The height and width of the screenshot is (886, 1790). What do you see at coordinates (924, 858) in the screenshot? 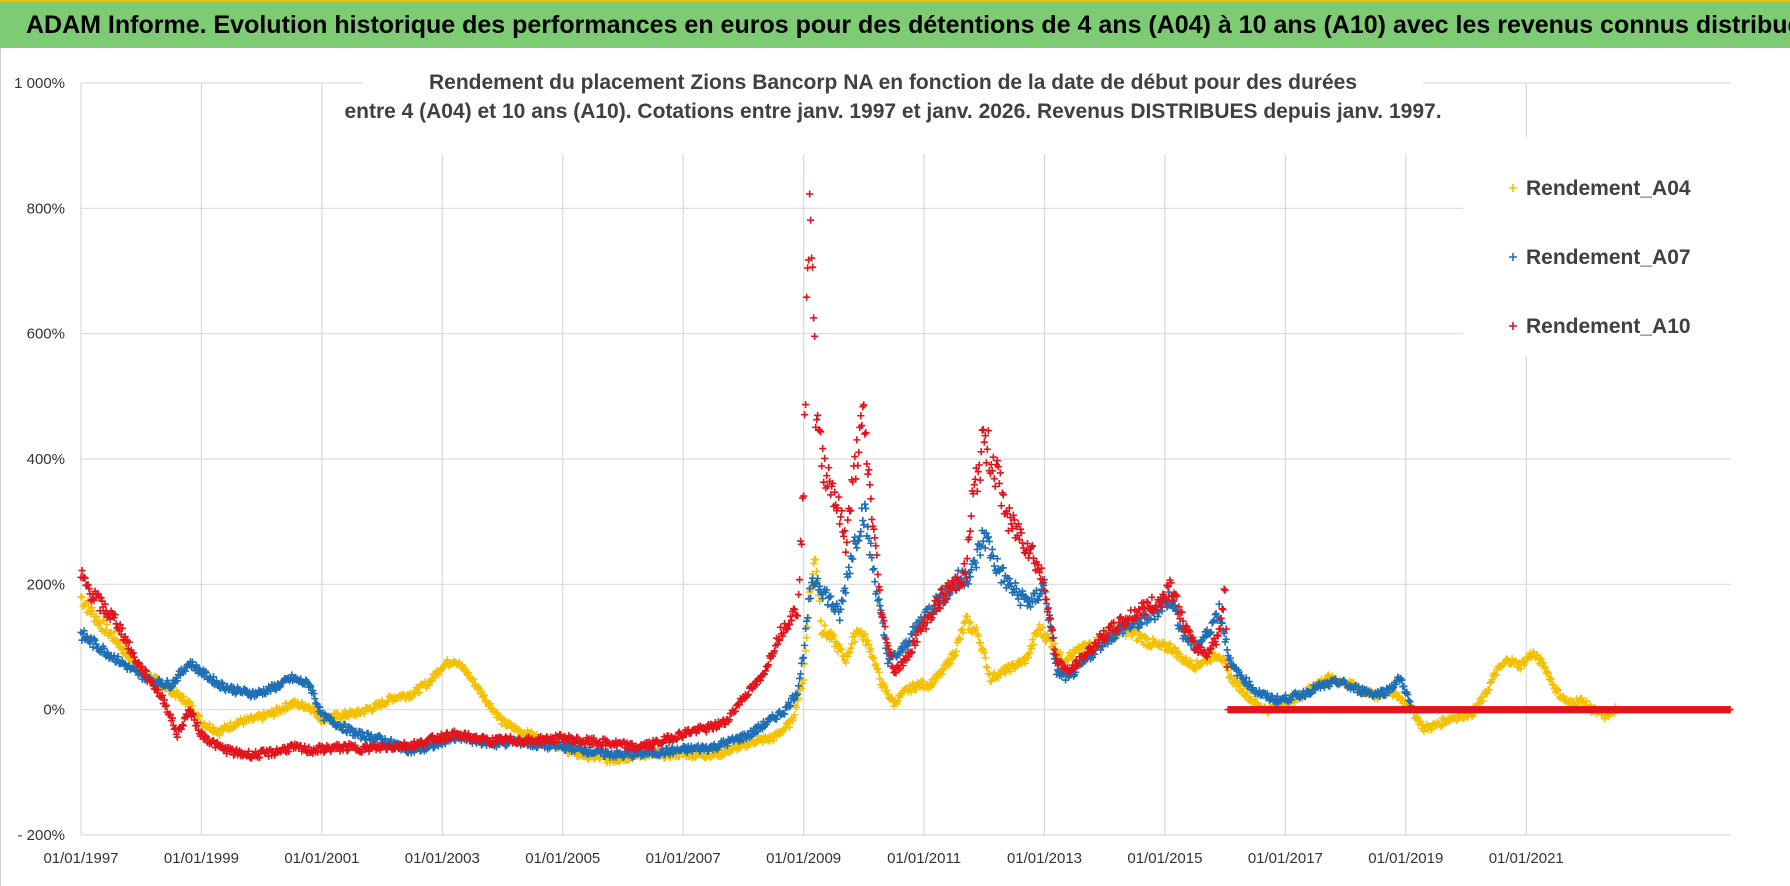
I see `x-tick-label: 01/01/2011` at bounding box center [924, 858].